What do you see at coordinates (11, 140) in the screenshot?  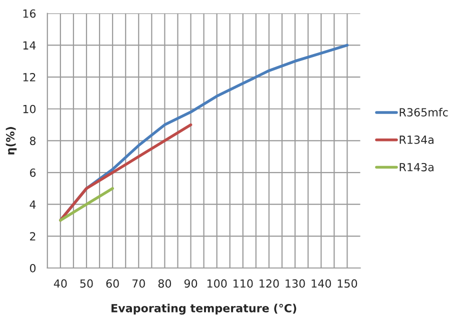 I see `y-axis-title: η(%)` at bounding box center [11, 140].